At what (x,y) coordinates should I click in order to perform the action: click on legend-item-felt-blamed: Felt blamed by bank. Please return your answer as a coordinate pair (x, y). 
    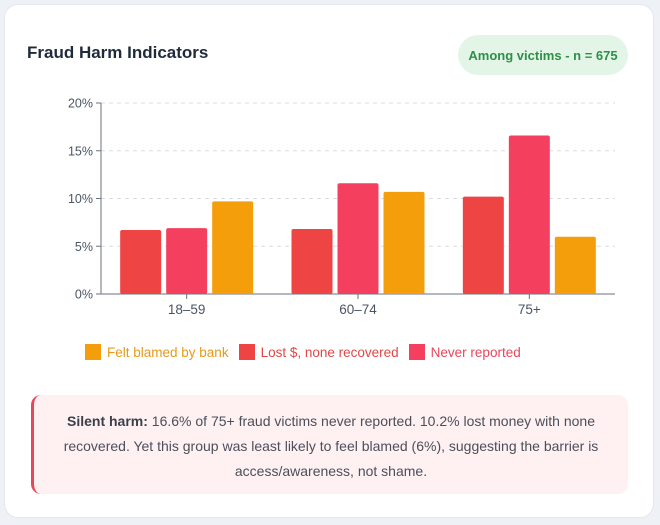
    Looking at the image, I should click on (157, 352).